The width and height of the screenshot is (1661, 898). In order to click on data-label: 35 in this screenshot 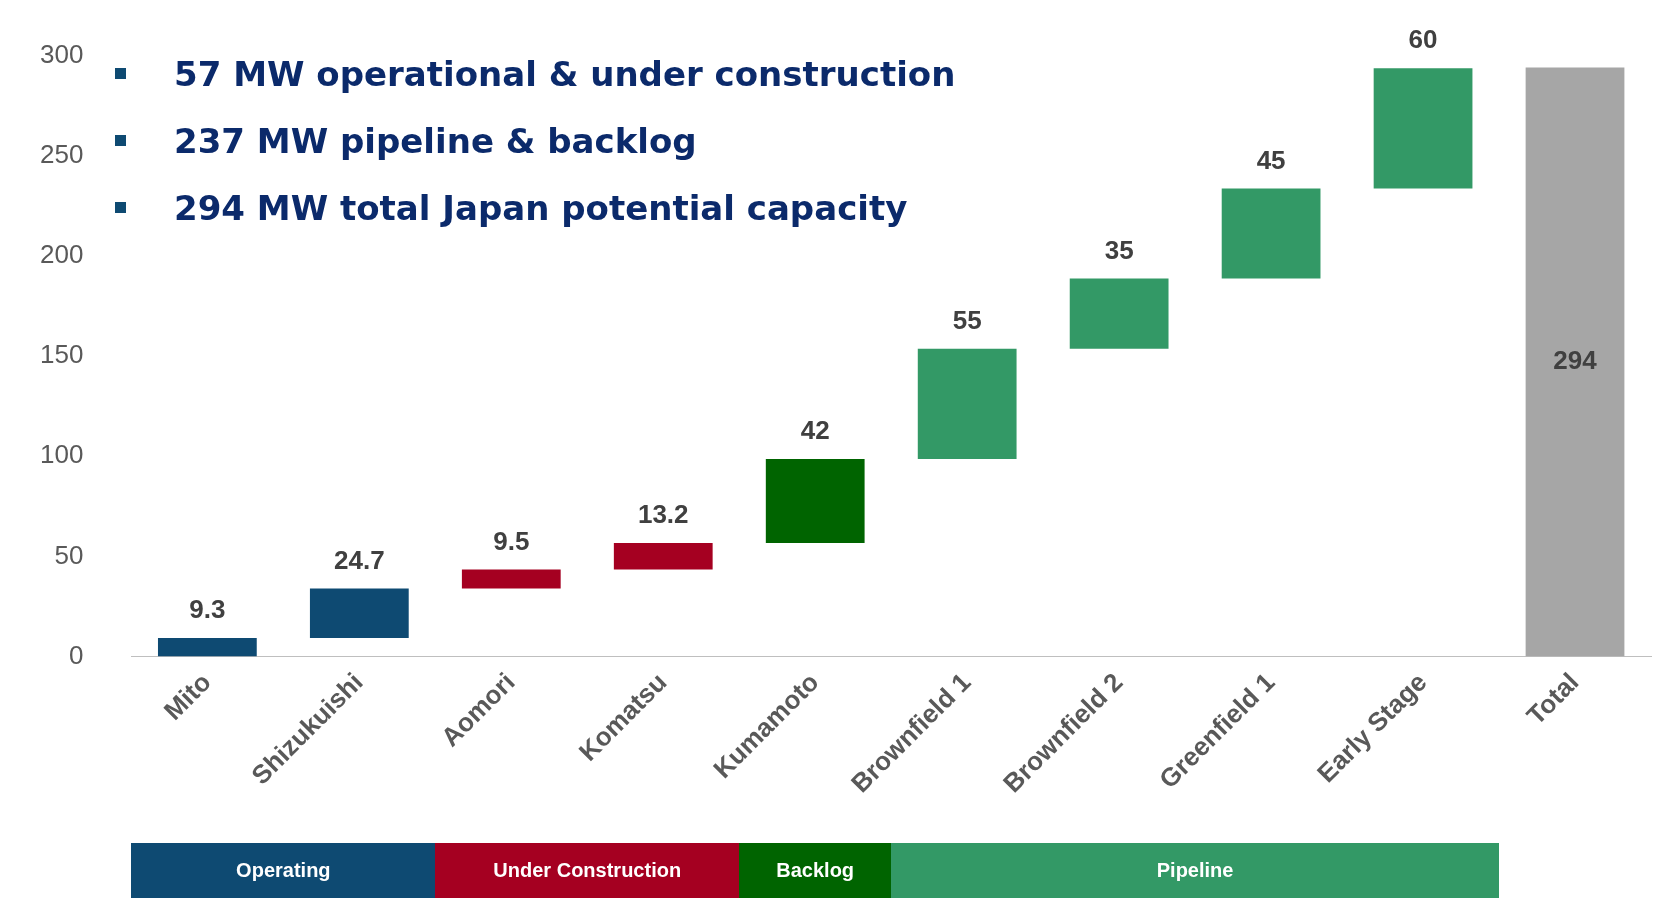, I will do `click(1119, 249)`.